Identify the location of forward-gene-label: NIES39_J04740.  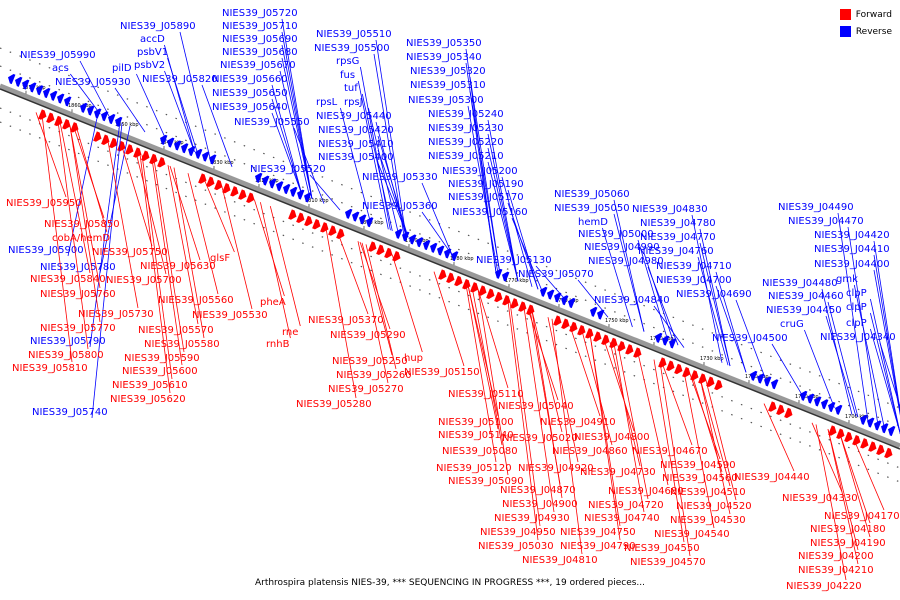
(622, 518).